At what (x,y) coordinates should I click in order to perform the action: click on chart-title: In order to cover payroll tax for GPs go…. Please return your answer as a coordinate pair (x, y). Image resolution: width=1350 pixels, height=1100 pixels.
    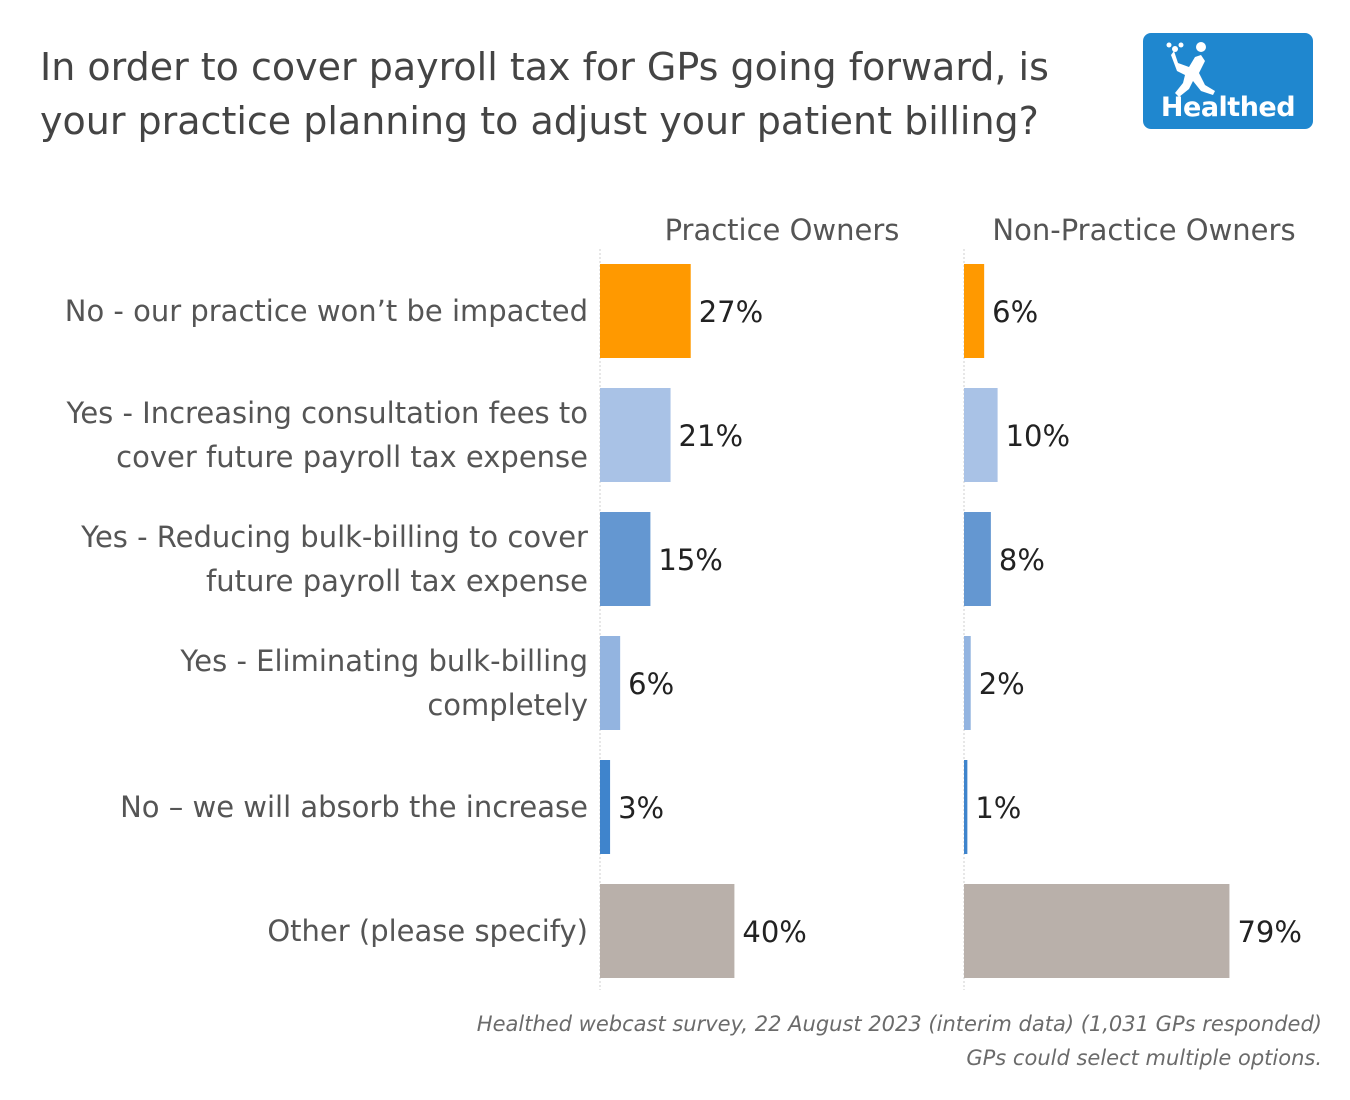
    Looking at the image, I should click on (544, 94).